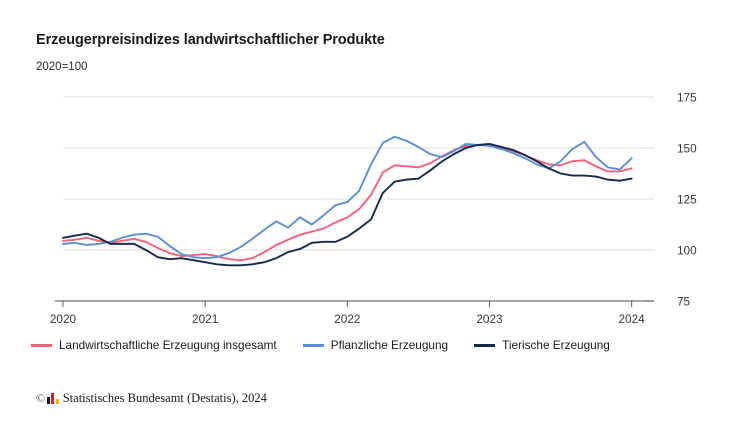 This screenshot has width=748, height=421. I want to click on legend-label: Landwirtschaftliche Erzeugung insgesamt, so click(168, 345).